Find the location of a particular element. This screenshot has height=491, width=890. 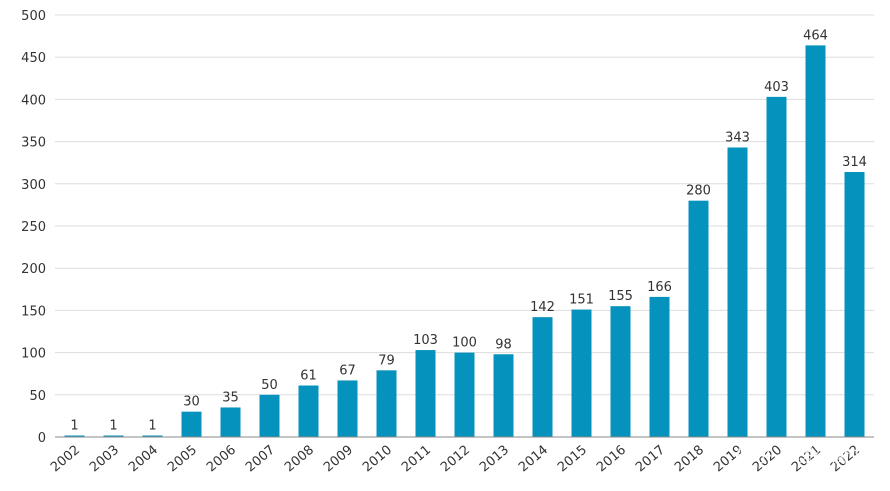

data-label-2013: 98 is located at coordinates (503, 344).